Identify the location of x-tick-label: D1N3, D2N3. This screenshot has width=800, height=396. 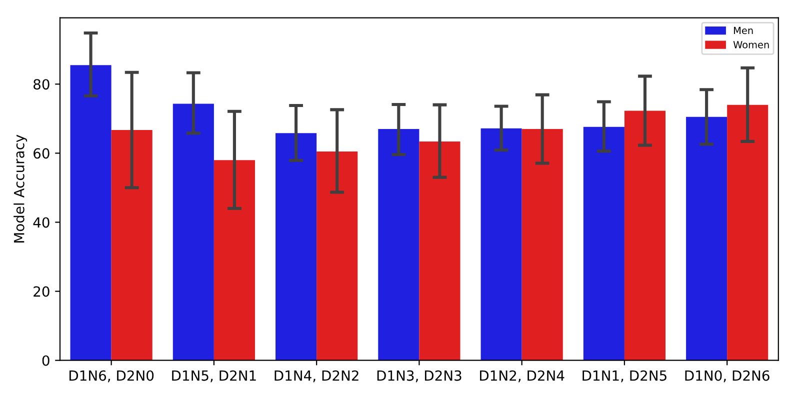
(419, 376).